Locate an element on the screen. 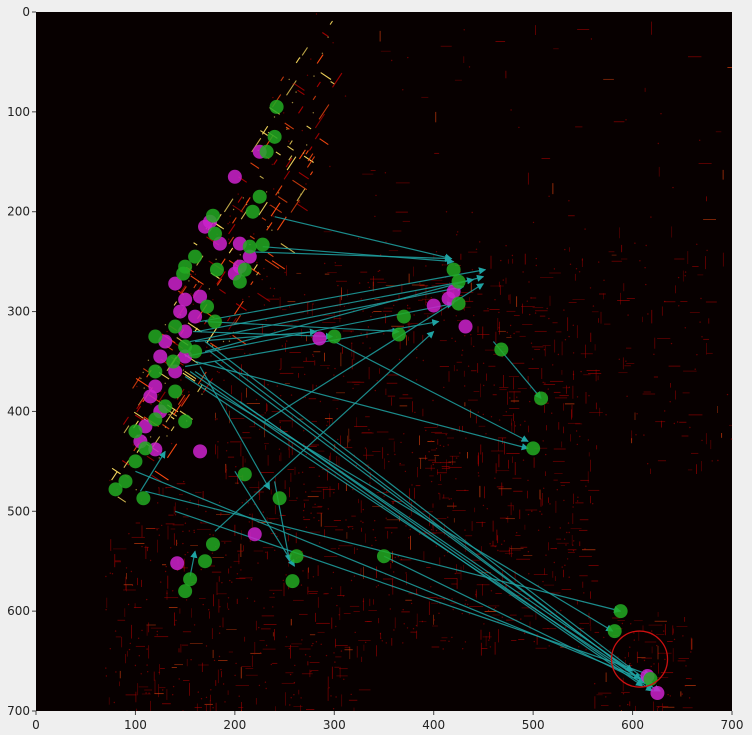  heatmap-dot-1996 is located at coordinates (353, 388).